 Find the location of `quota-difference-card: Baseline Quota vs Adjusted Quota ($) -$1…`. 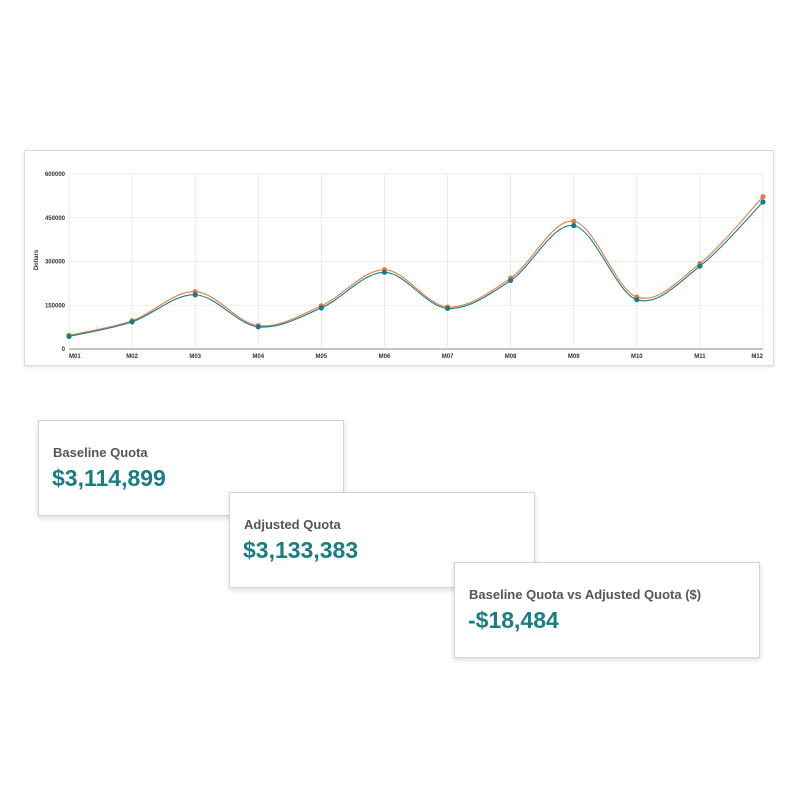

quota-difference-card: Baseline Quota vs Adjusted Quota ($) -$1… is located at coordinates (607, 610).